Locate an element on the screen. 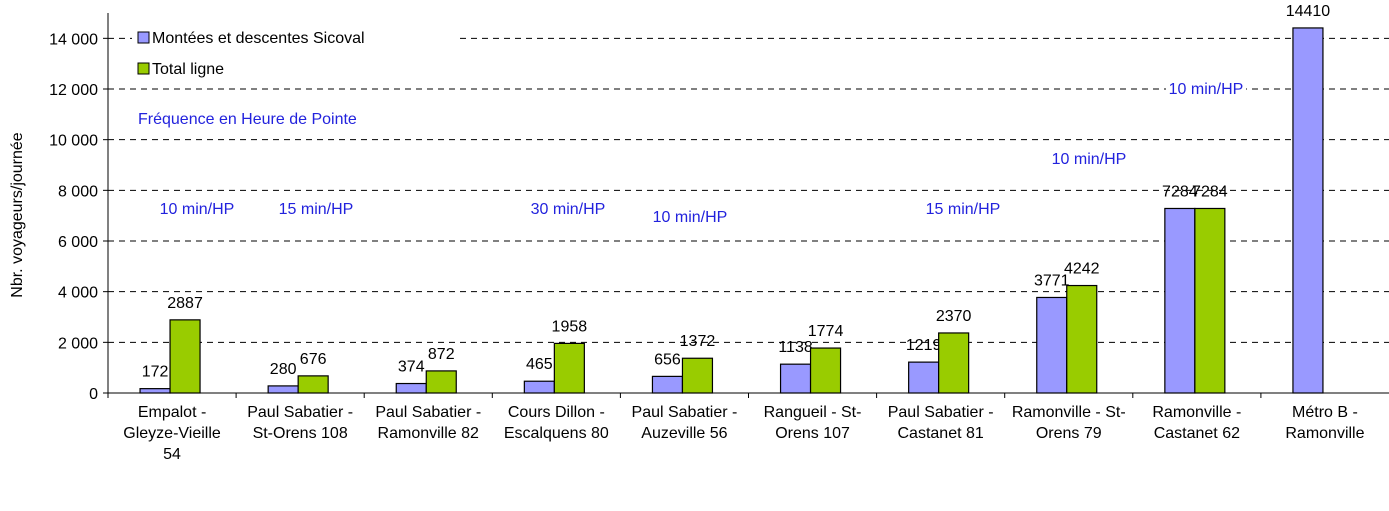  value-label: 374 is located at coordinates (411, 367).